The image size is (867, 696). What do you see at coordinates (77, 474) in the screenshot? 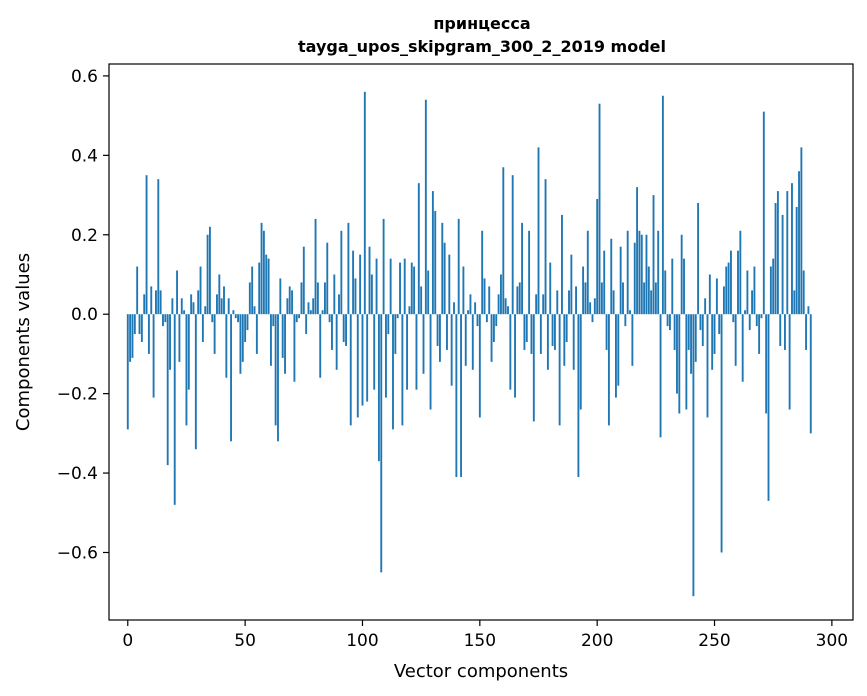
I see `y-tick-label-1: −0.4` at bounding box center [77, 474].